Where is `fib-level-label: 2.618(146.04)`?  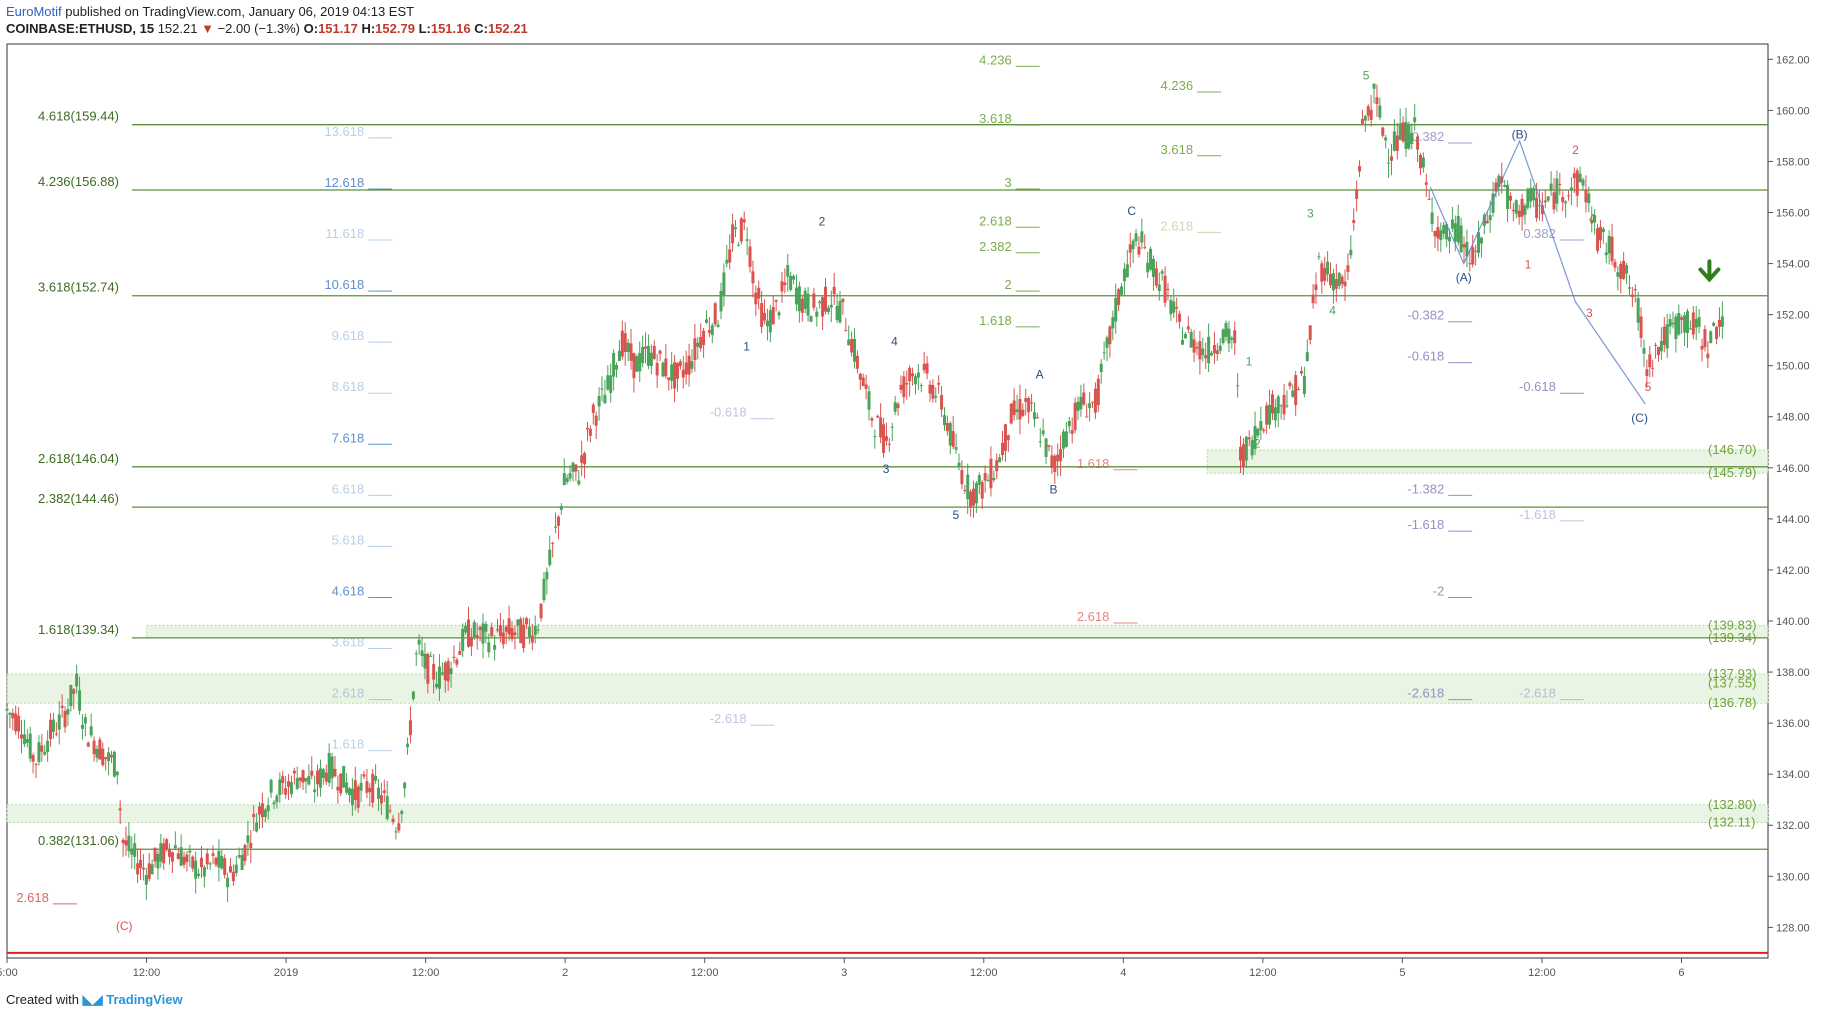 fib-level-label: 2.618(146.04) is located at coordinates (78, 458).